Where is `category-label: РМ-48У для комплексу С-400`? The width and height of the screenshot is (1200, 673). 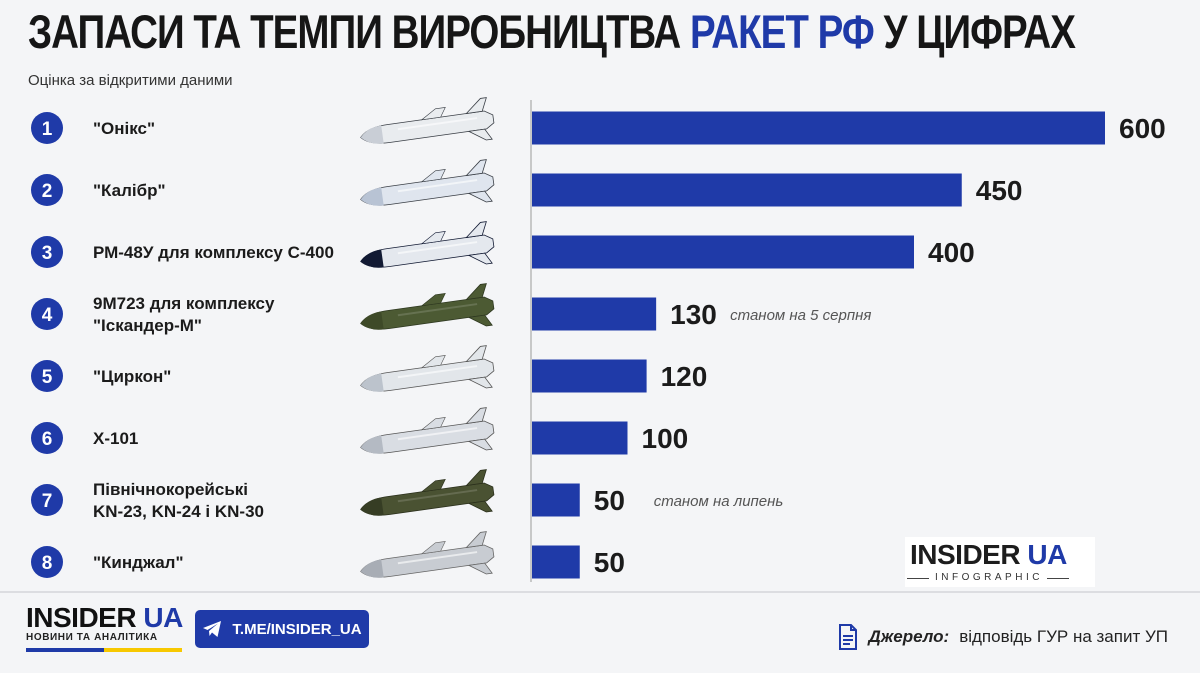 category-label: РМ-48У для комплексу С-400 is located at coordinates (213, 252).